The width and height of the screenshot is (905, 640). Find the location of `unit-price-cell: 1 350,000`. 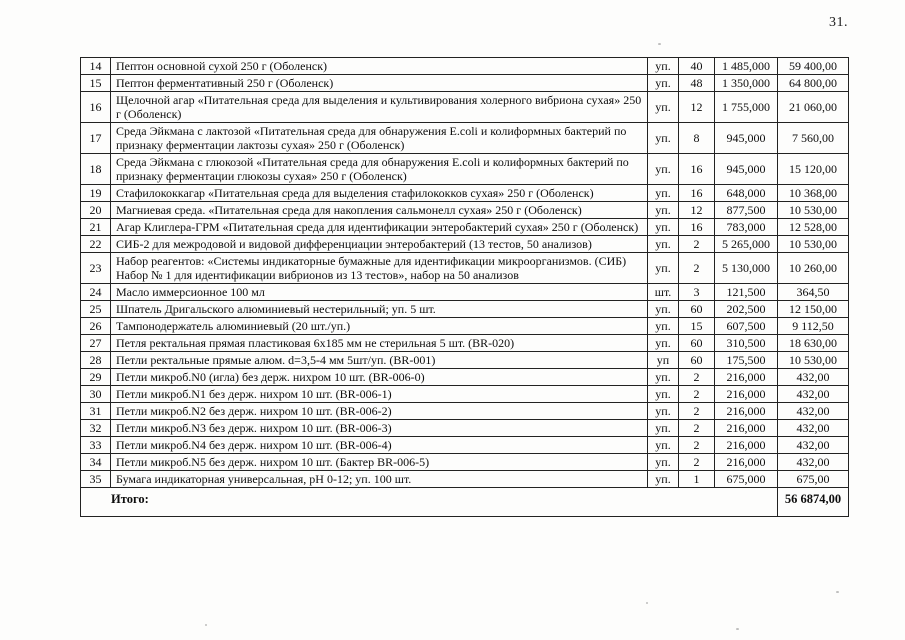

unit-price-cell: 1 350,000 is located at coordinates (746, 83).